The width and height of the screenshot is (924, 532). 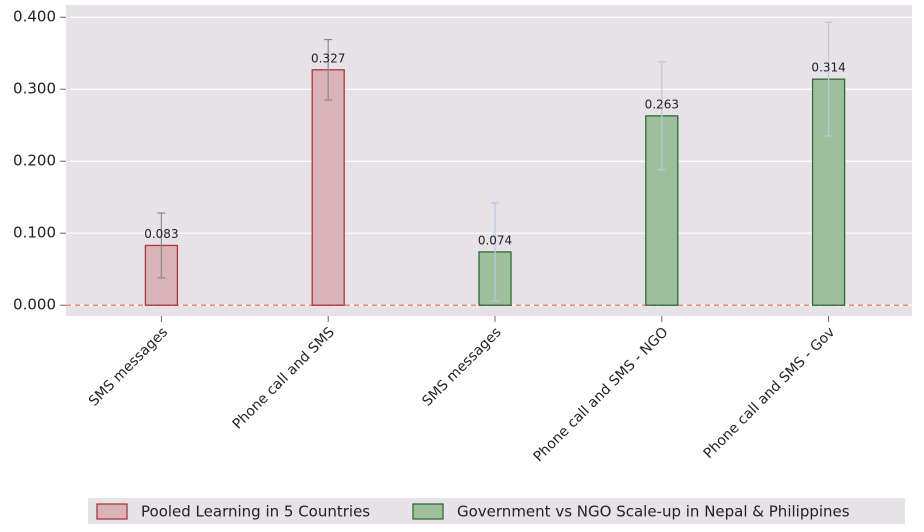 I want to click on y-tick-label: 0.400, so click(x=34, y=17).